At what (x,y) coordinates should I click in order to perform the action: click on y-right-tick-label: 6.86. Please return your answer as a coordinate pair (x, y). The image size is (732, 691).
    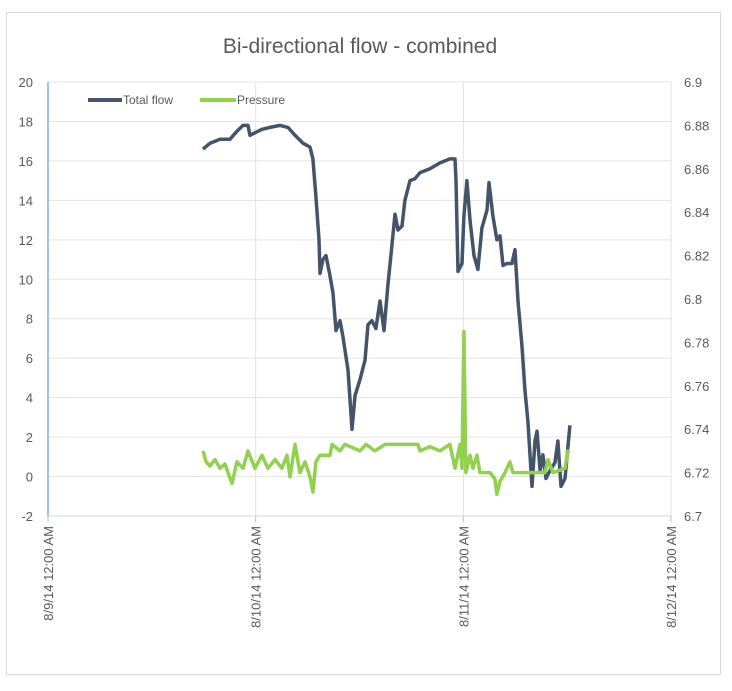
    Looking at the image, I should click on (696, 169).